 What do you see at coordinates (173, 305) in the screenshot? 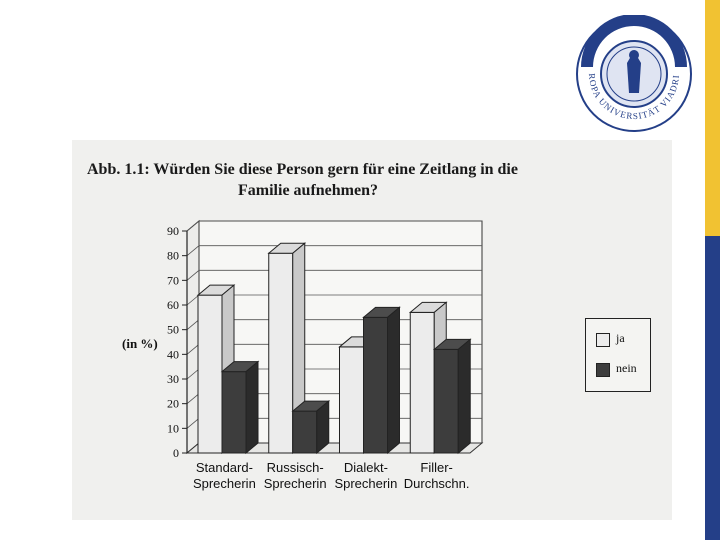
I see `y-tick-label: 60` at bounding box center [173, 305].